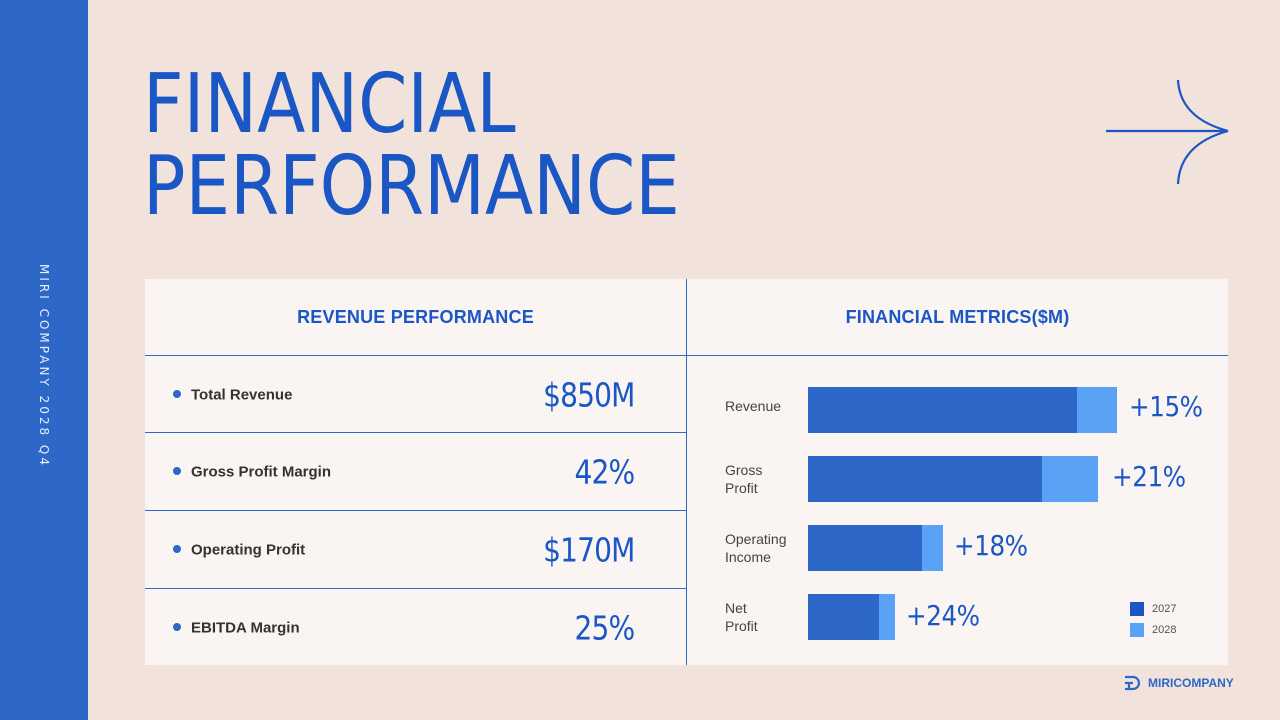  What do you see at coordinates (245, 627) in the screenshot?
I see `row-label: EBITDA Margin` at bounding box center [245, 627].